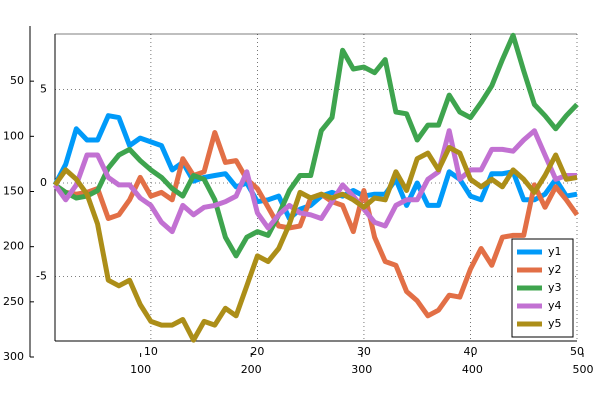 The width and height of the screenshot is (600, 400). I want to click on y-tick-label: 0, so click(43, 182).